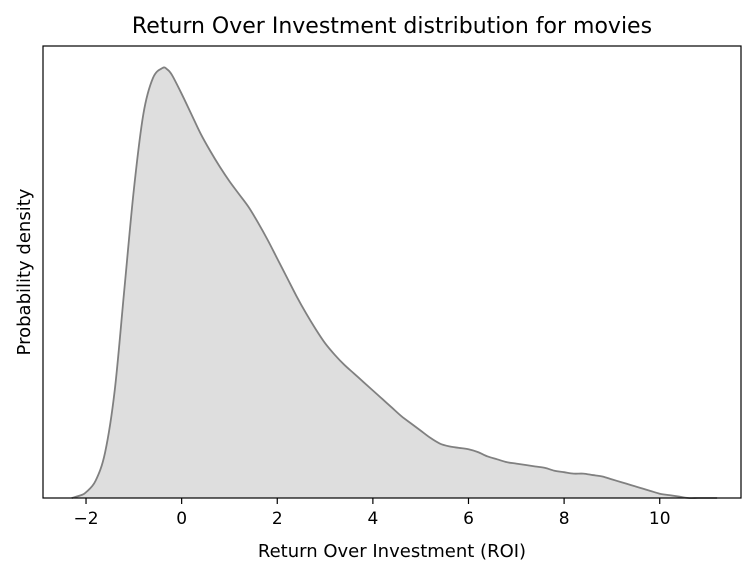  What do you see at coordinates (660, 519) in the screenshot?
I see `x-tick-label: 10` at bounding box center [660, 519].